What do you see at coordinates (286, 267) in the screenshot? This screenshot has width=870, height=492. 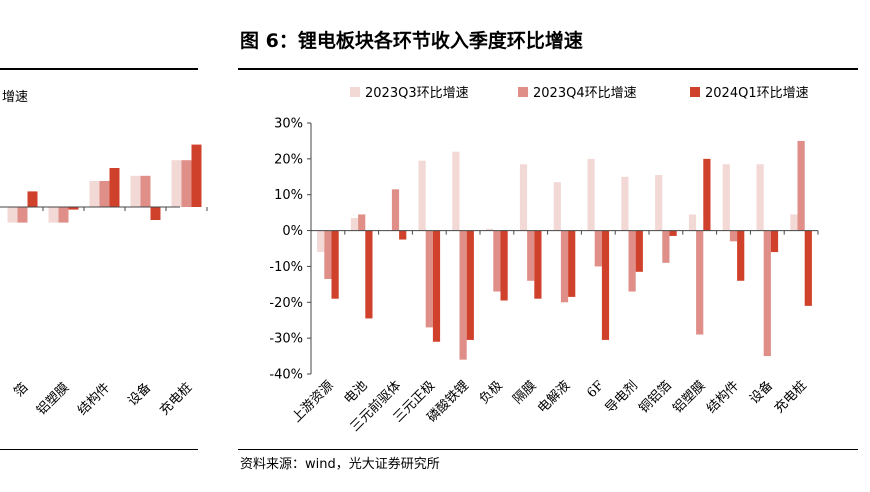 I see `y-tick-label: -10%` at bounding box center [286, 267].